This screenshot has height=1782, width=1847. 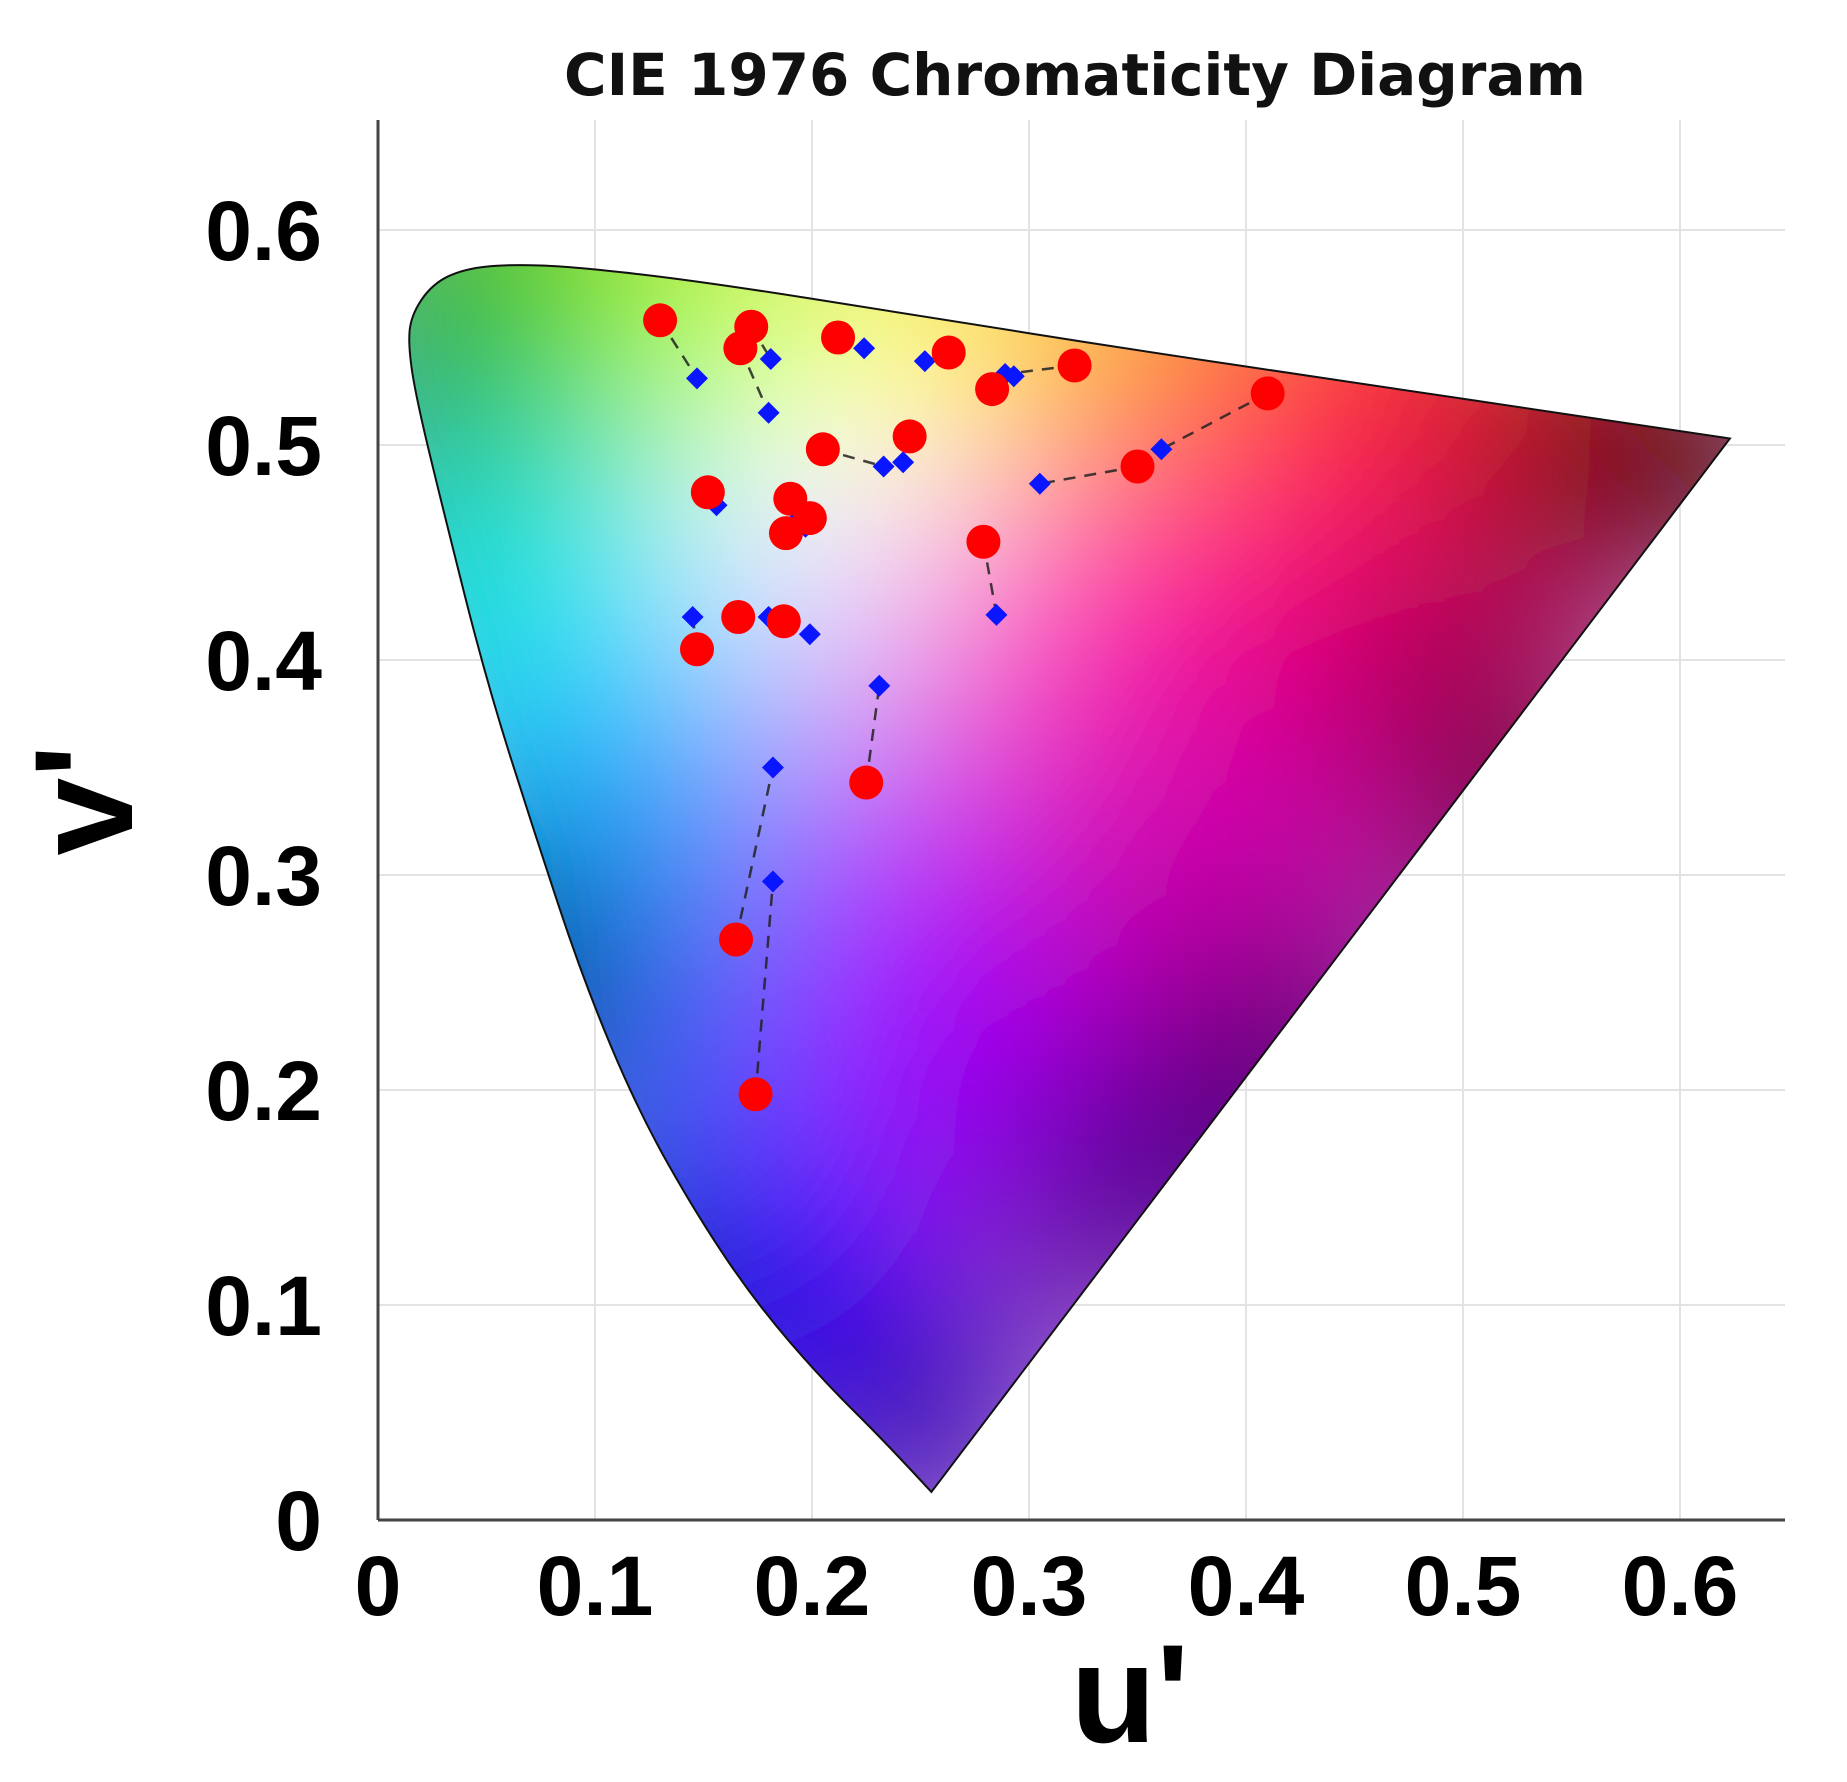 I want to click on chart-title: CIE 1976 Chromaticity Diagram, so click(x=1075, y=75).